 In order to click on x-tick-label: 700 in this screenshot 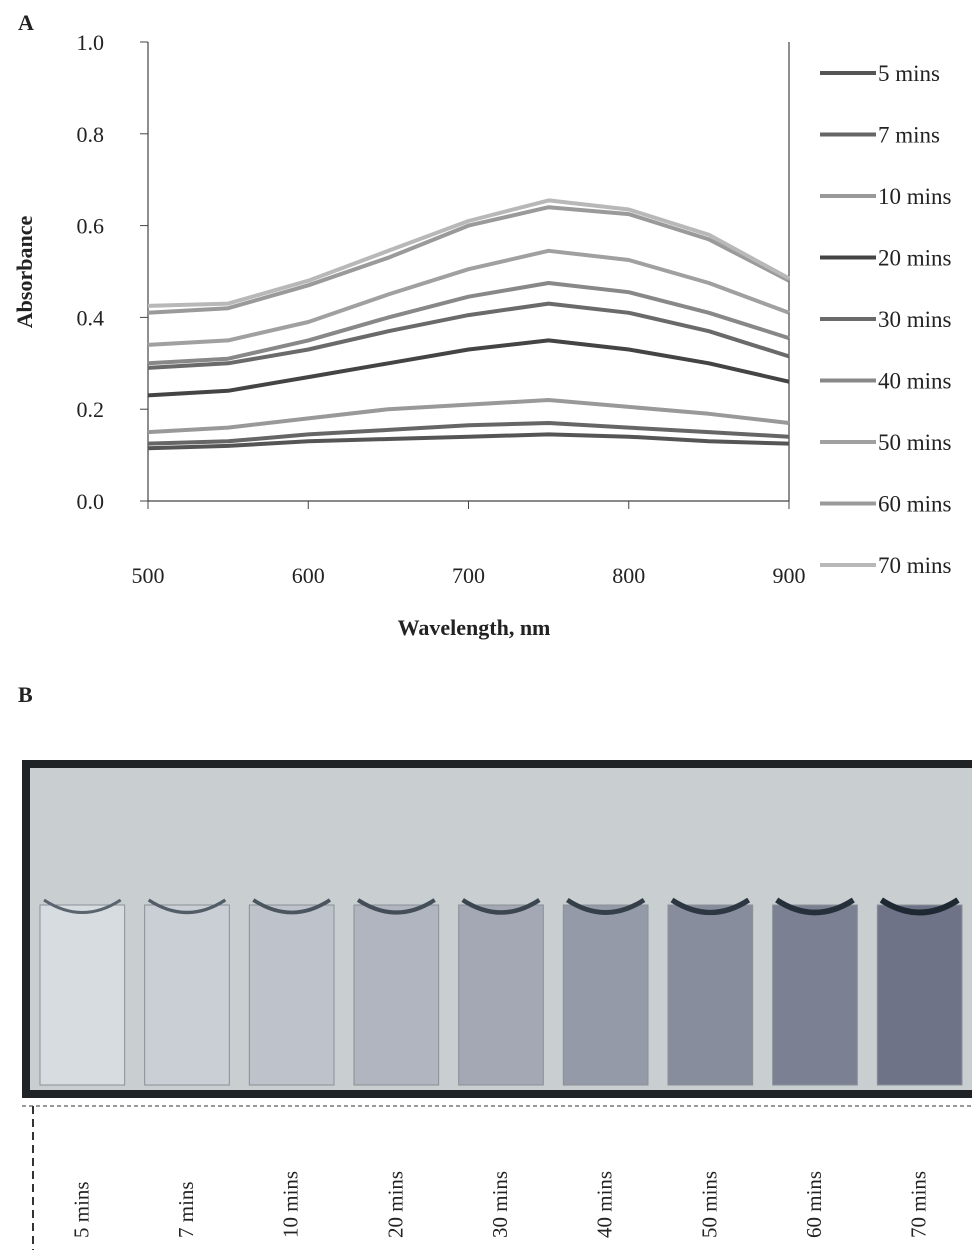, I will do `click(468, 575)`.